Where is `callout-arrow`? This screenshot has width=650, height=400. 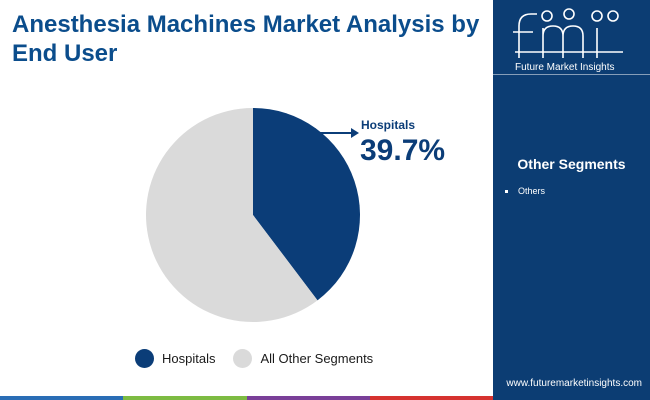 callout-arrow is located at coordinates (339, 133).